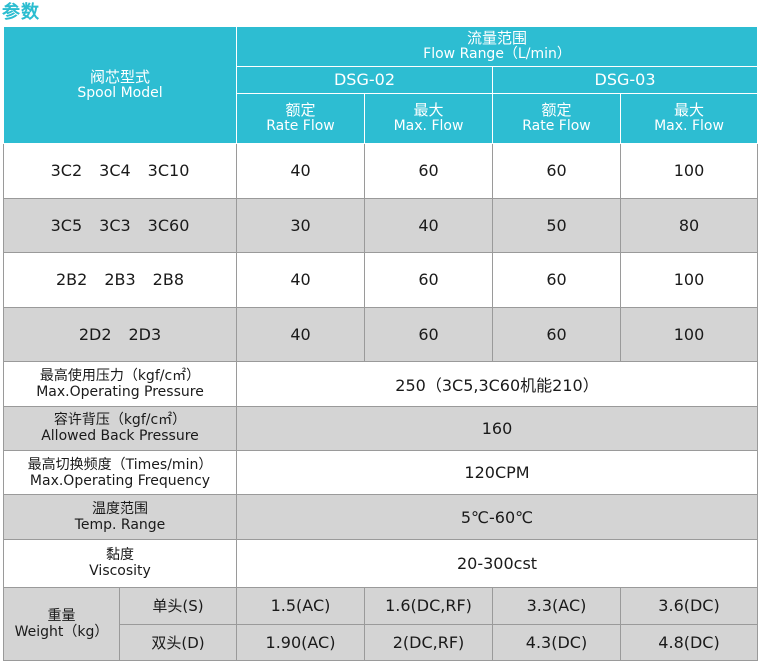 This screenshot has height=661, width=760. Describe the element at coordinates (497, 428) in the screenshot. I see `spec-value: 160` at that location.